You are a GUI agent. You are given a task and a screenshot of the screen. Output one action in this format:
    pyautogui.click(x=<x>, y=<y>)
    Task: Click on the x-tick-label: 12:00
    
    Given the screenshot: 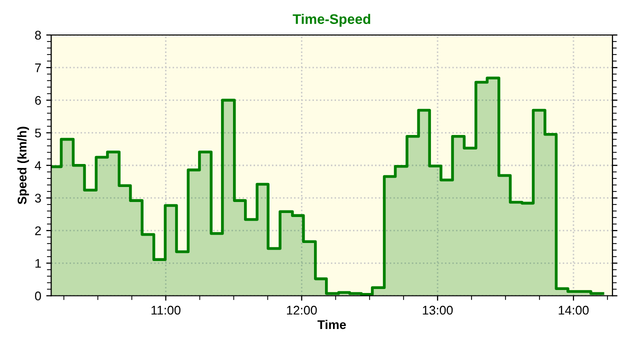 What is the action you would take?
    pyautogui.click(x=301, y=310)
    